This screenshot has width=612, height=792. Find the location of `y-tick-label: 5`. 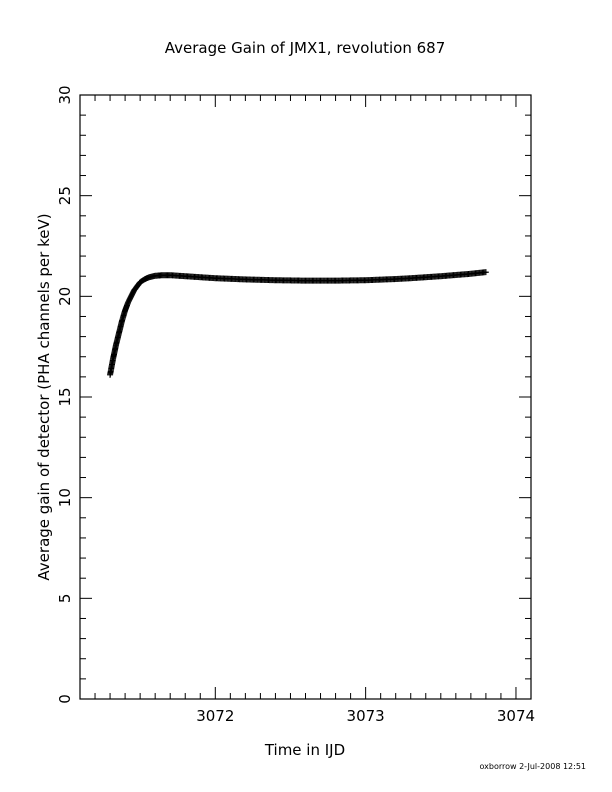

y-tick-label: 5 is located at coordinates (65, 599).